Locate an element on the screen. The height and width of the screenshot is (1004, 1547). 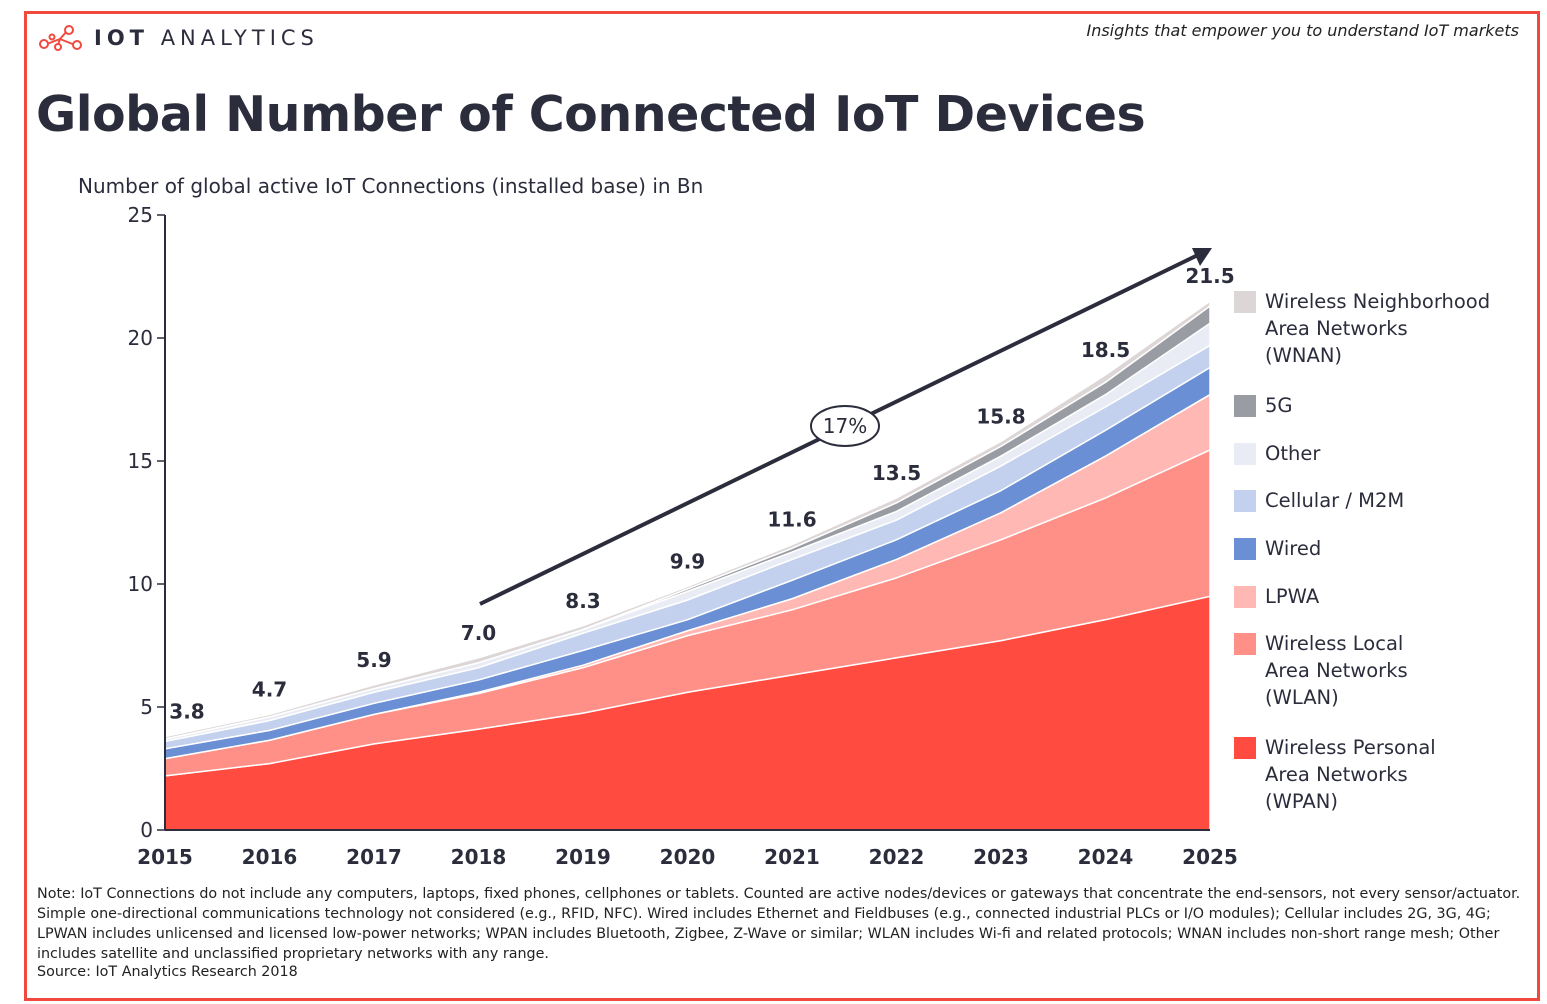
x-tick-label: 2019 is located at coordinates (583, 857).